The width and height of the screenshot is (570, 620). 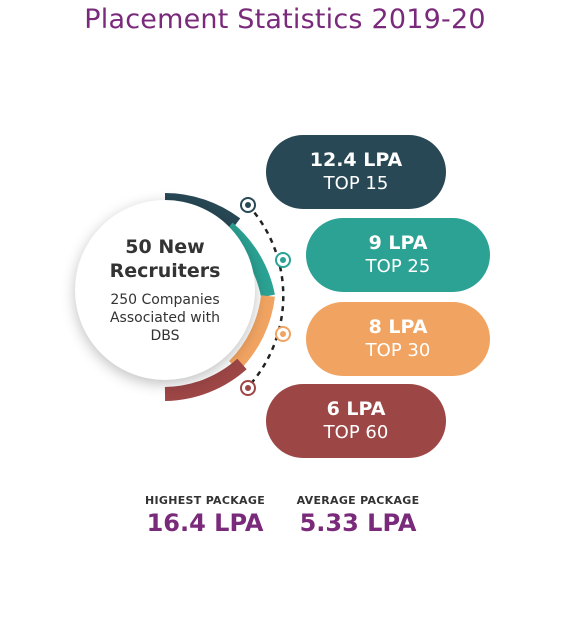 What do you see at coordinates (165, 318) in the screenshot?
I see `companies-subtext: 250 Companies Associated with DBS` at bounding box center [165, 318].